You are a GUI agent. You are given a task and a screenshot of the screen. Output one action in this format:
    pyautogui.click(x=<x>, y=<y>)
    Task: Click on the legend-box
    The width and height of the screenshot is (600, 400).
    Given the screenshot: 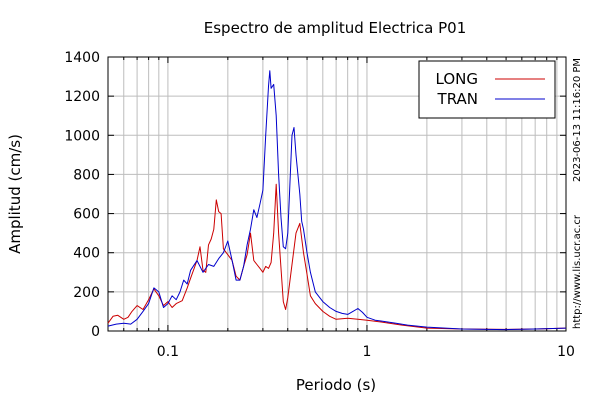 What is the action you would take?
    pyautogui.click(x=487, y=89)
    